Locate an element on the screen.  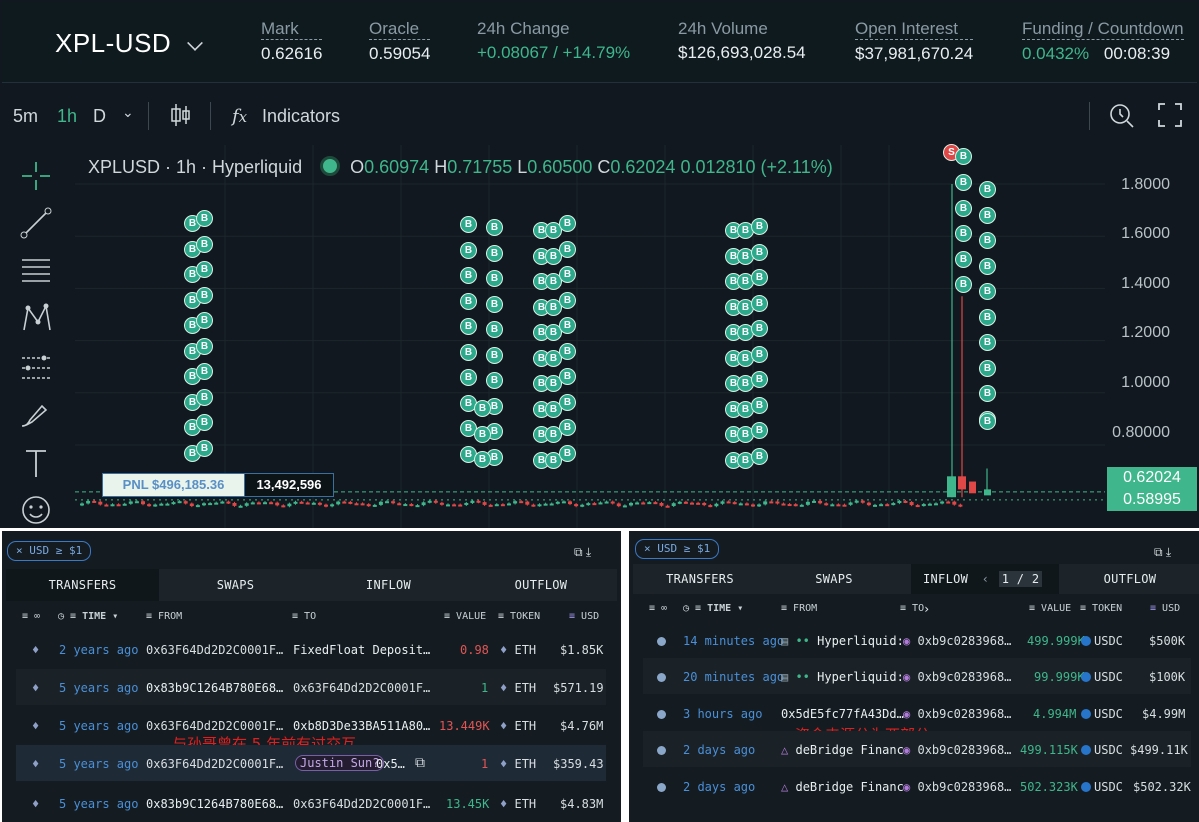
tab-inflow: INFLOW ‹ 1 / 2 › is located at coordinates (985, 590).